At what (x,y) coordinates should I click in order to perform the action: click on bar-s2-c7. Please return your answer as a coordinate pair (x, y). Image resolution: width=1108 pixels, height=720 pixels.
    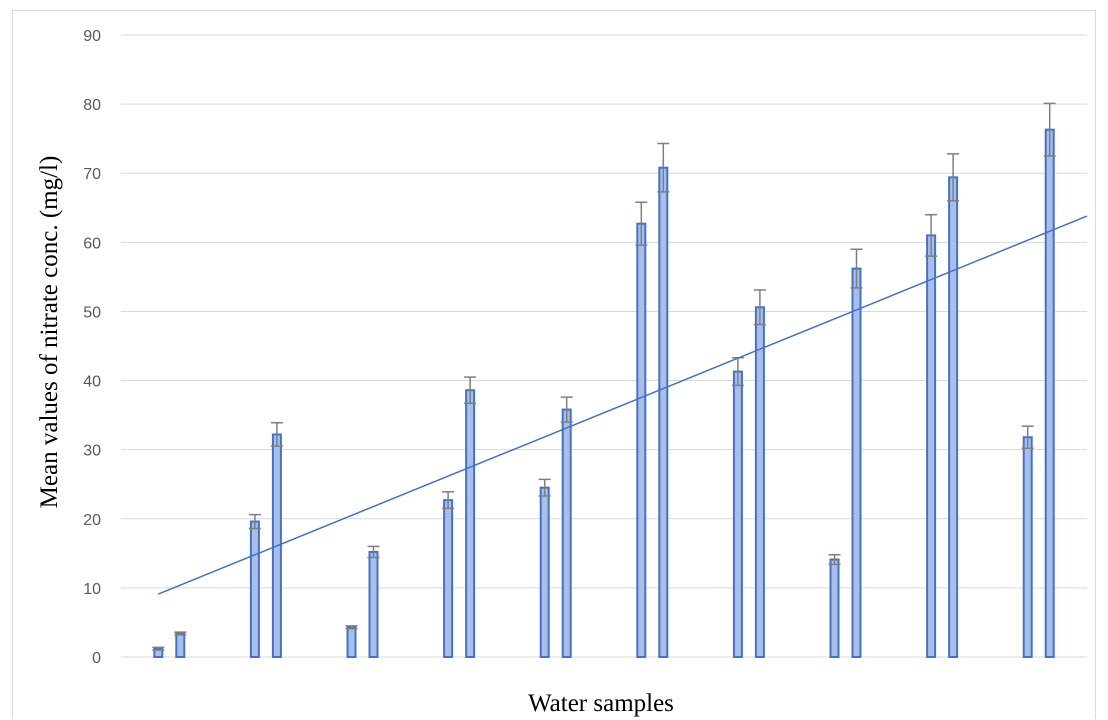
    Looking at the image, I should click on (759, 482).